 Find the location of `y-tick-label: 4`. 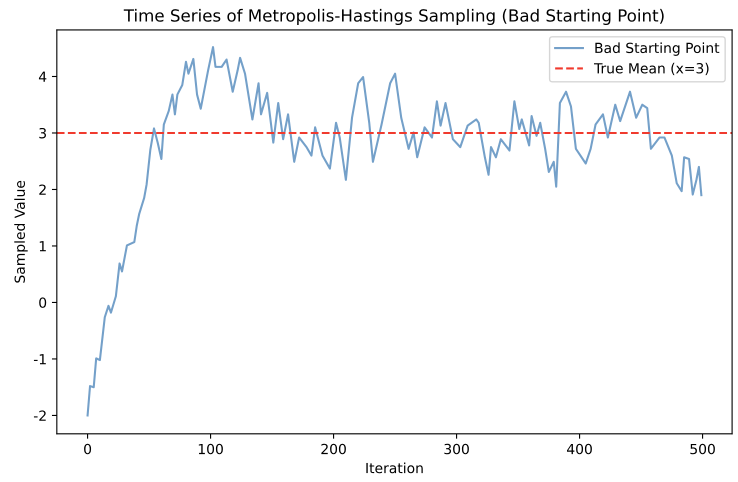

y-tick-label: 4 is located at coordinates (42, 77).